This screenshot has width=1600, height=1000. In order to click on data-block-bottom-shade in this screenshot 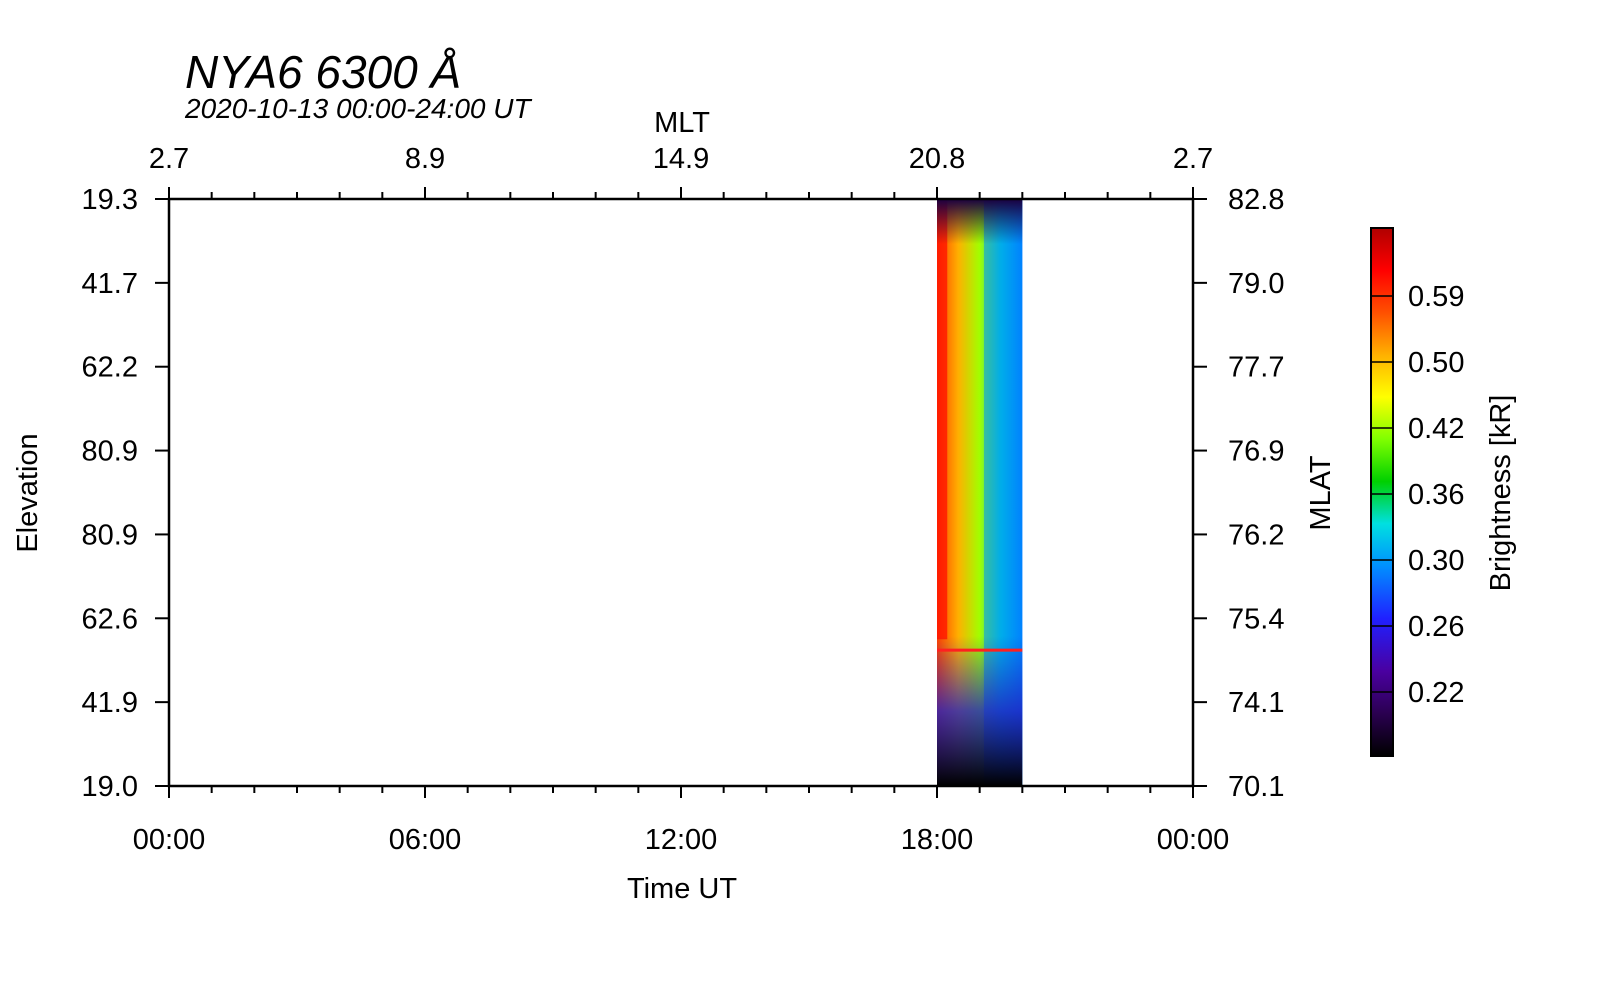, I will do `click(980, 711)`.